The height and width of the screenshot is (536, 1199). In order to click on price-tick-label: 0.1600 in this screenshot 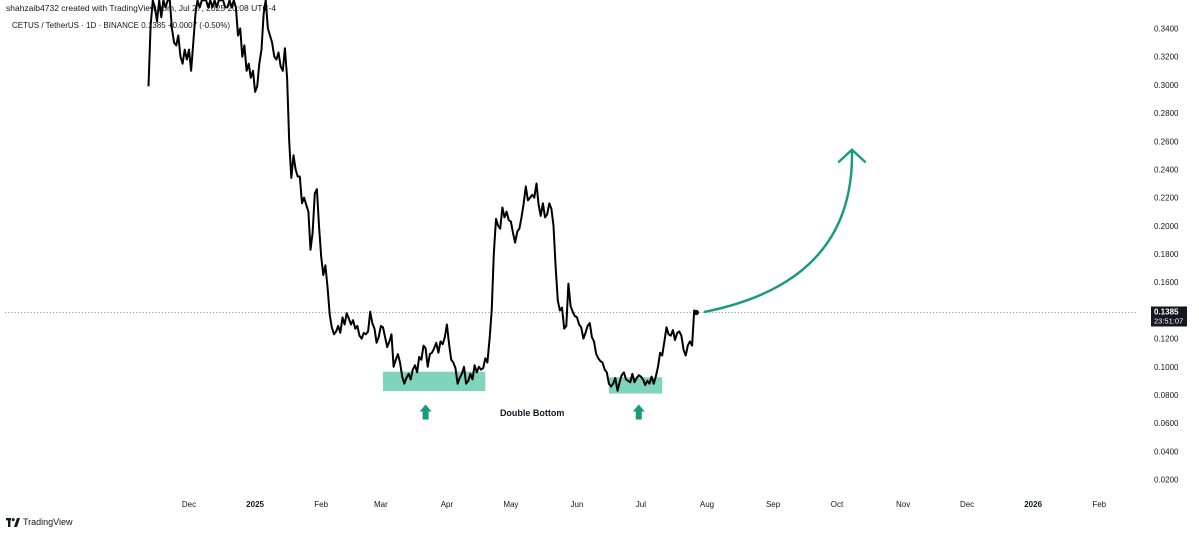, I will do `click(1166, 282)`.